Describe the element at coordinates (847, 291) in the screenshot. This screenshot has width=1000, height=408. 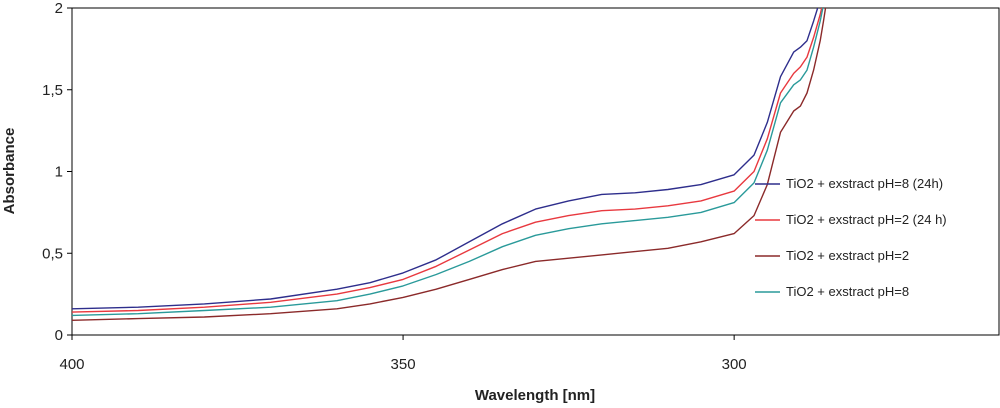
I see `legend-label: TiO2 + exstract pH=8` at that location.